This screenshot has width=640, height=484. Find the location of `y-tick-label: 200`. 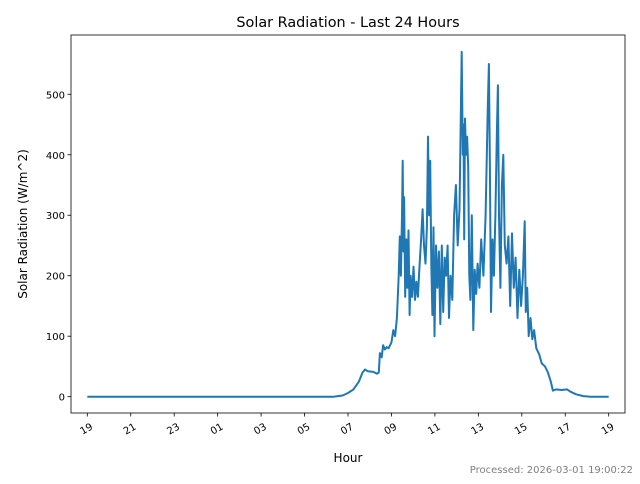

y-tick-label: 200 is located at coordinates (55, 277).